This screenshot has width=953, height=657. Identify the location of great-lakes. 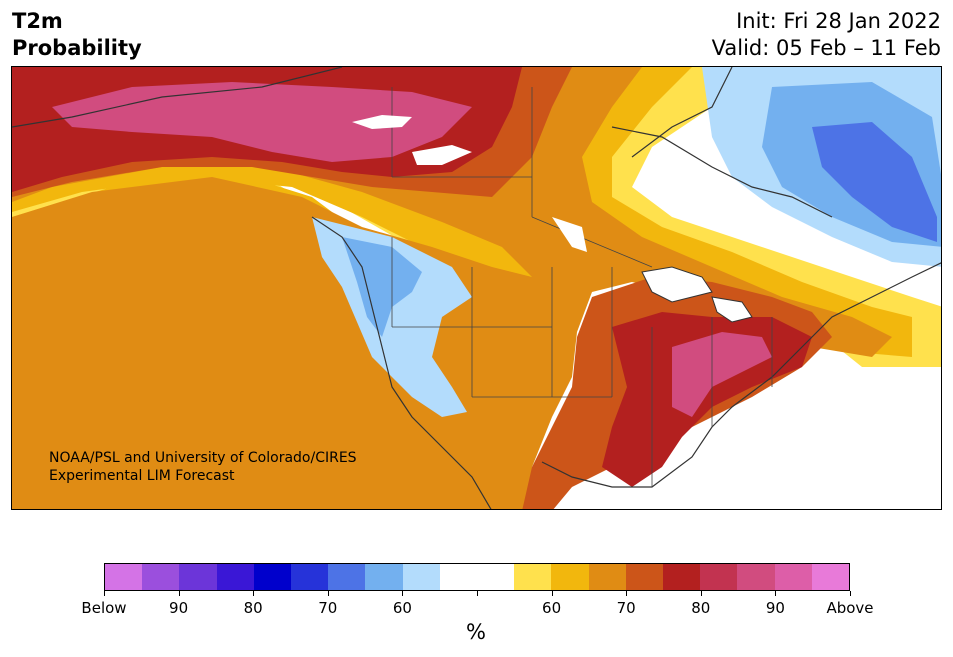
(697, 294).